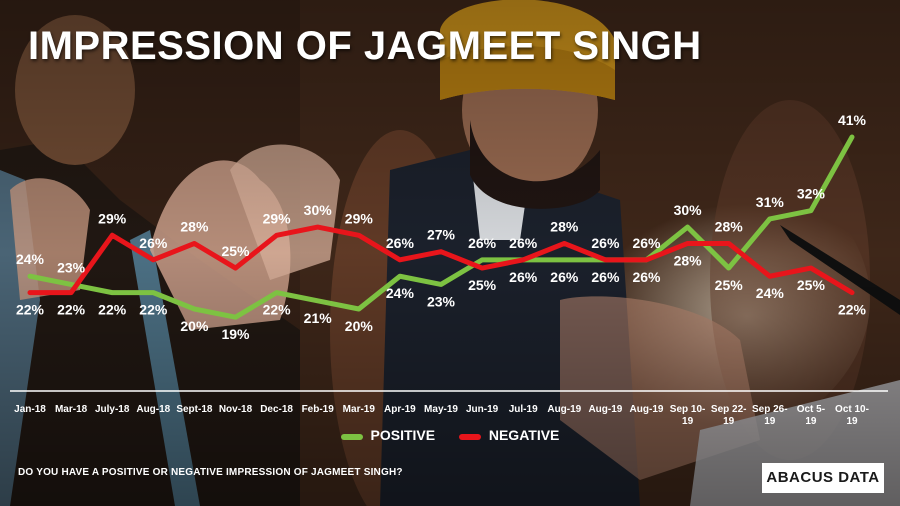 Image resolution: width=900 pixels, height=506 pixels. What do you see at coordinates (482, 409) in the screenshot?
I see `x-tick-label: Jun-19` at bounding box center [482, 409].